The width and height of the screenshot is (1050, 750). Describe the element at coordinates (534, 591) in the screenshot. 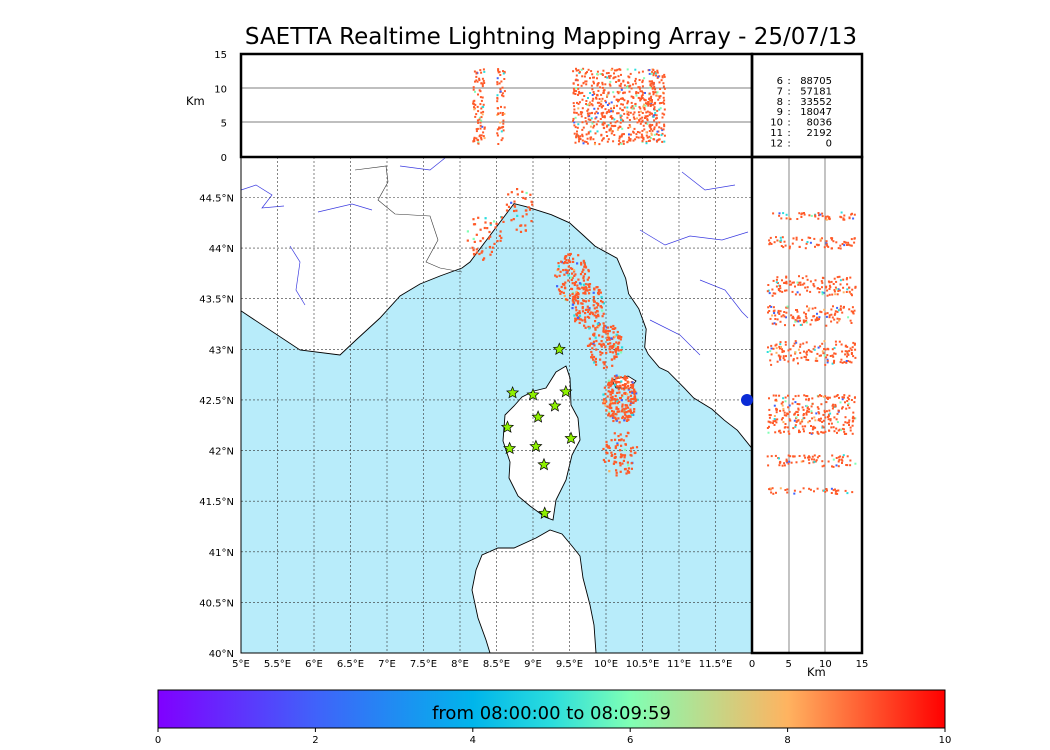

I see `sardinia-island` at that location.